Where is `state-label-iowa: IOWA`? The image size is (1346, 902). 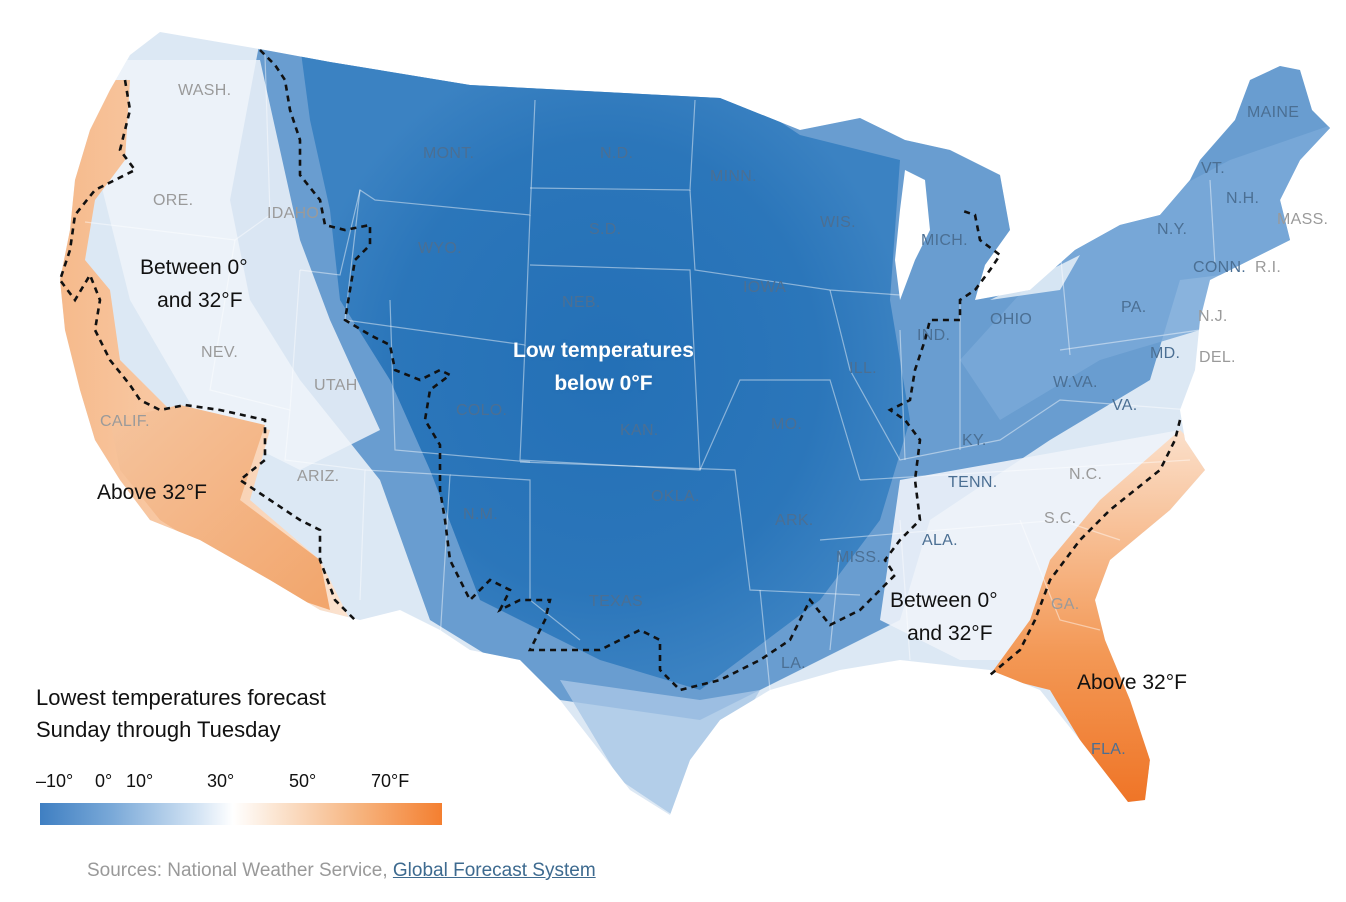 state-label-iowa: IOWA is located at coordinates (765, 287).